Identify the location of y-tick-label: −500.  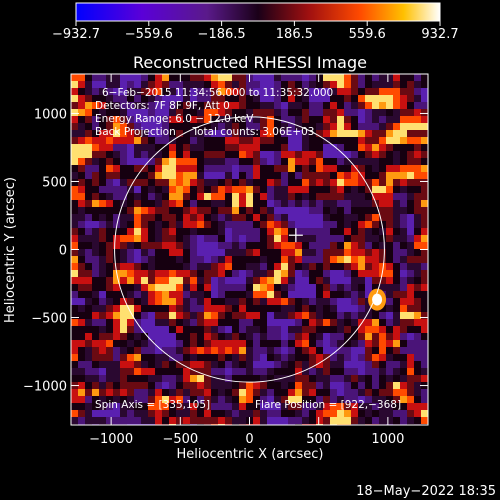
(49, 319).